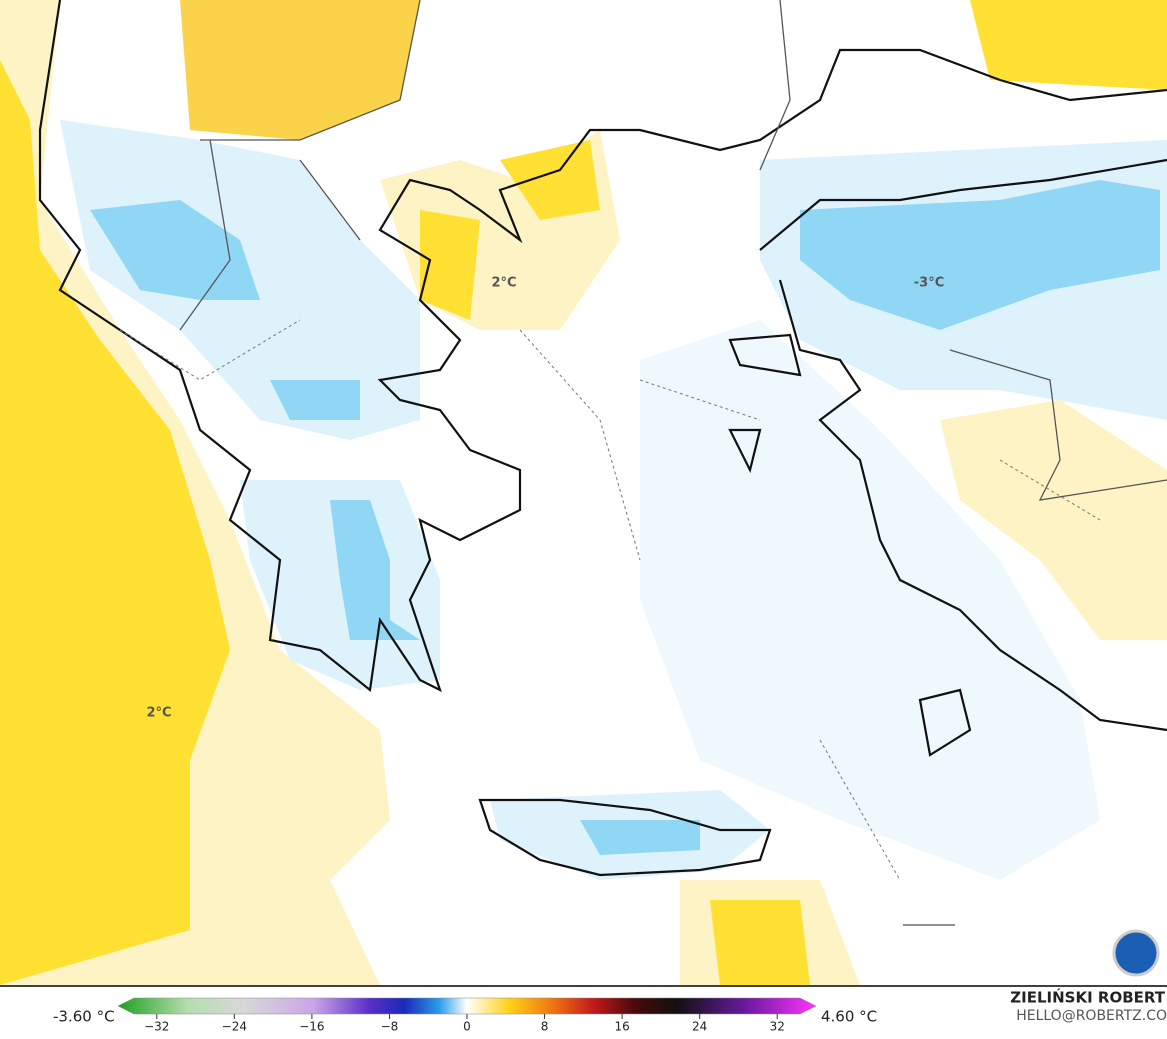 The height and width of the screenshot is (1039, 1167). Describe the element at coordinates (467, 1027) in the screenshot. I see `colorbar-tick-label: 0` at that location.